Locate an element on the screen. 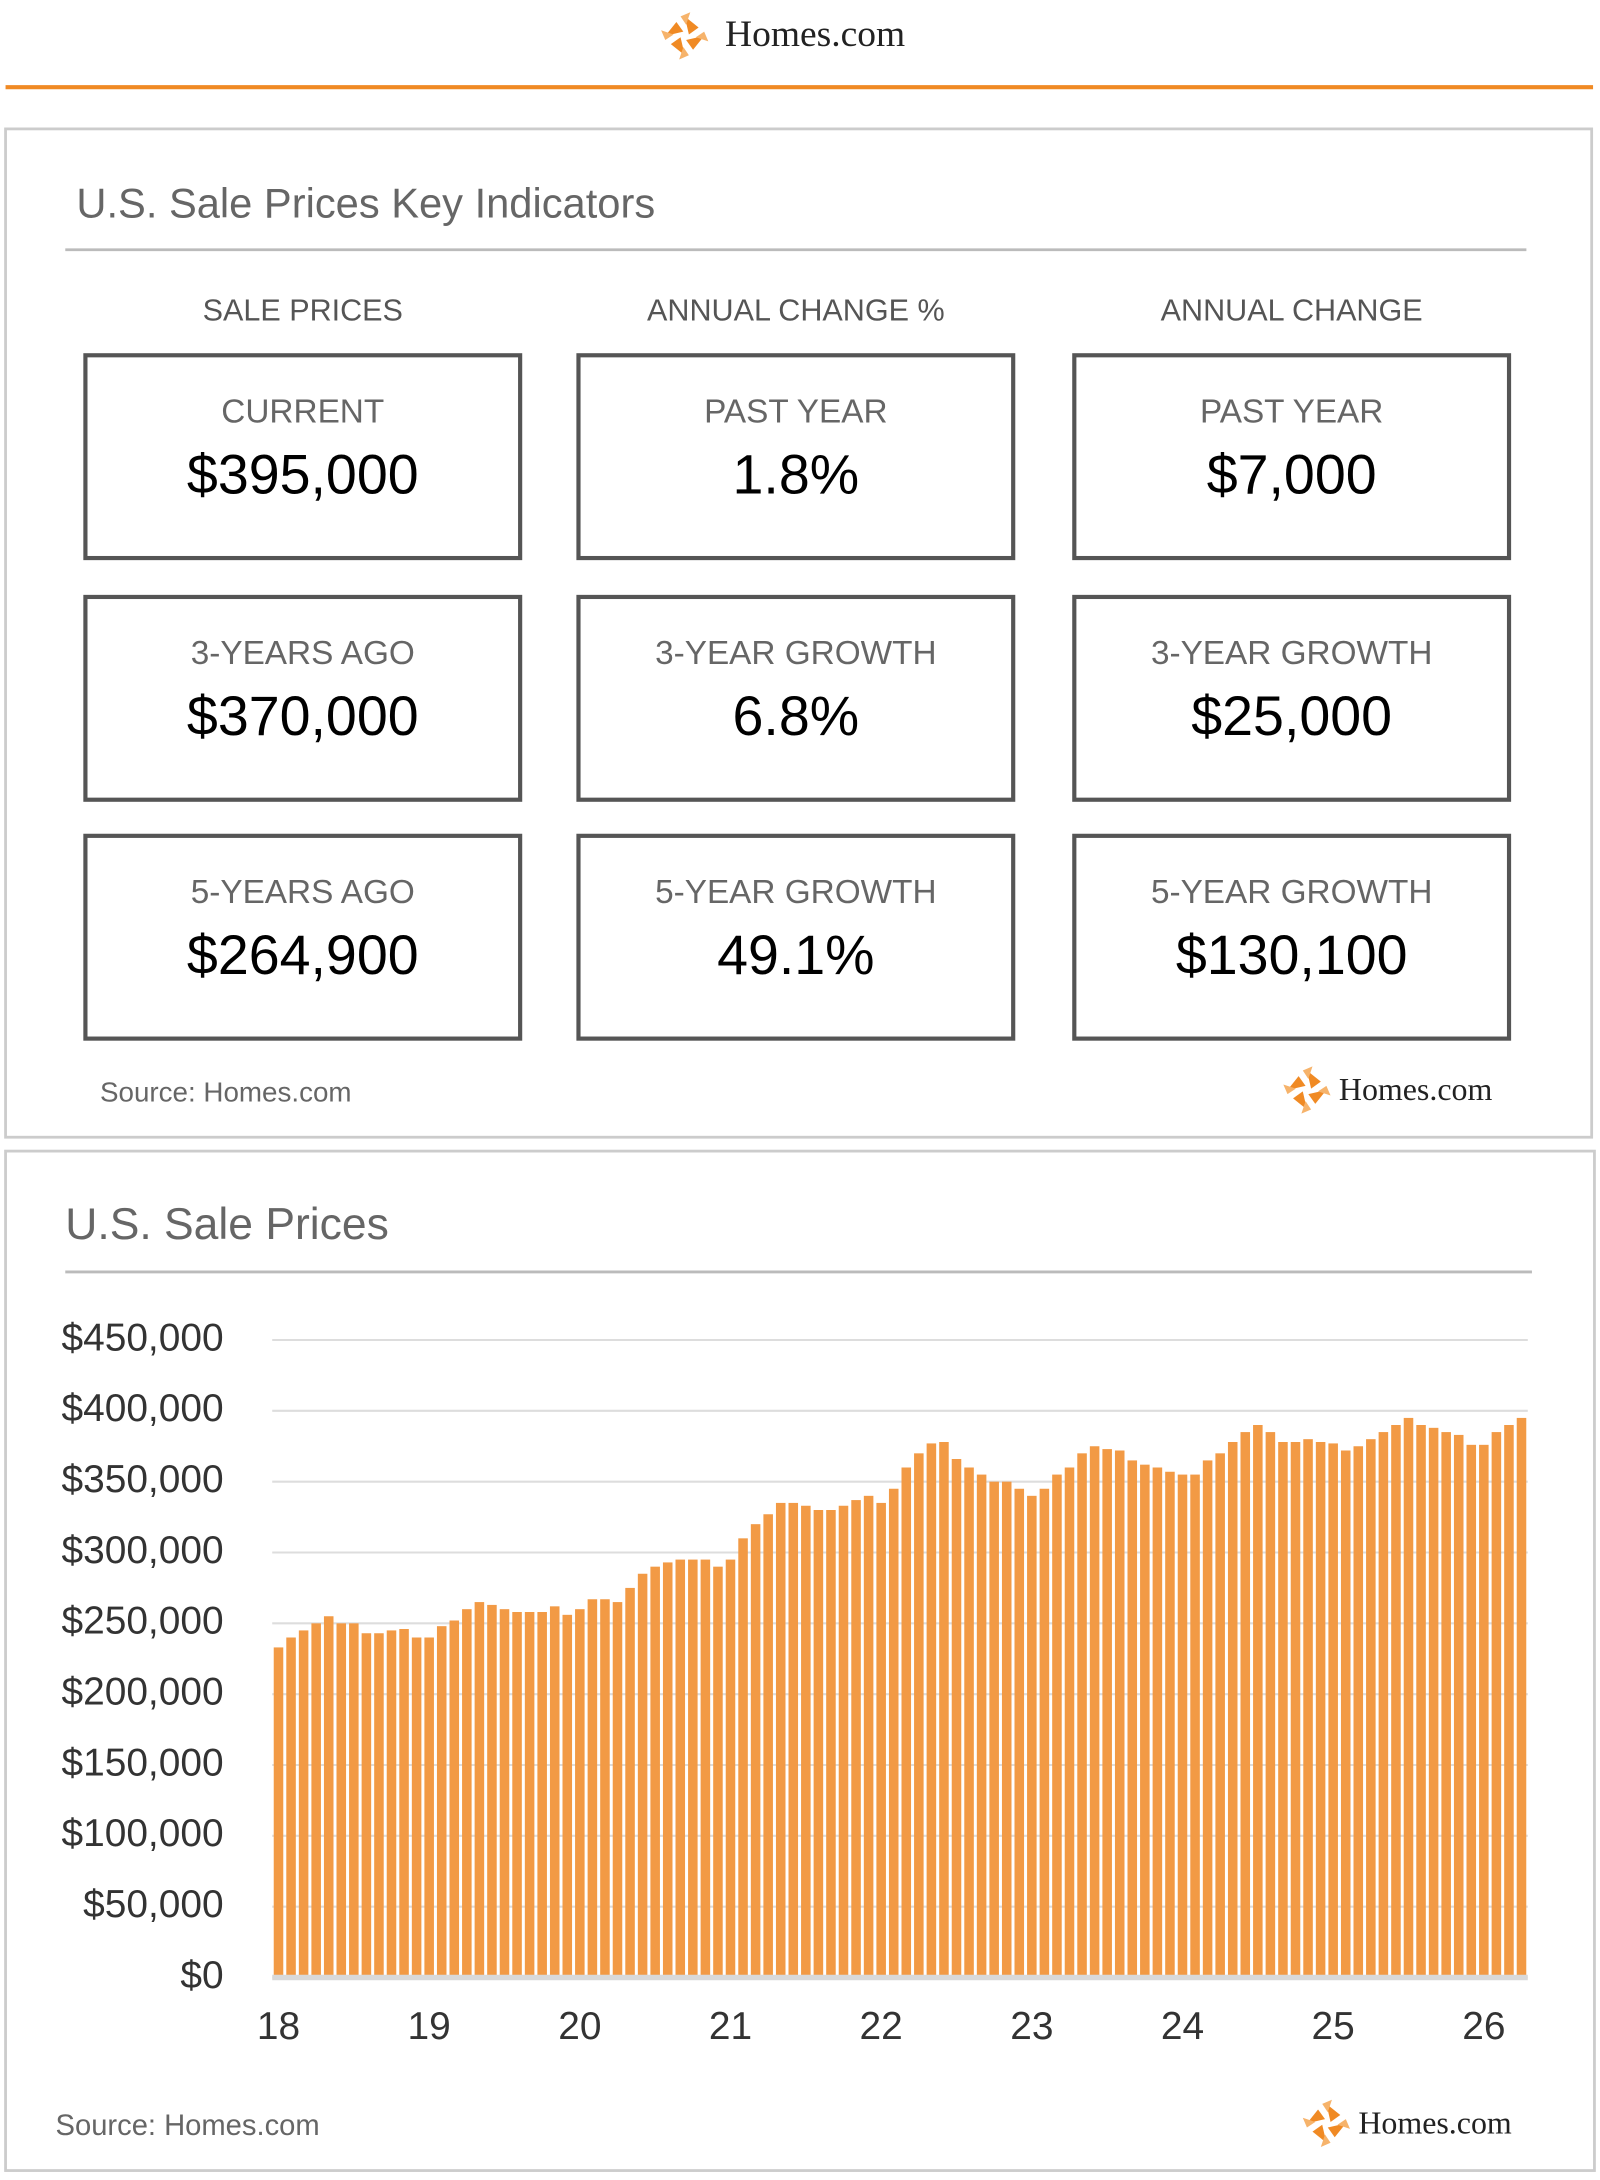 The width and height of the screenshot is (1600, 2180). column-heading: ANNUAL CHANGE is located at coordinates (1292, 310).